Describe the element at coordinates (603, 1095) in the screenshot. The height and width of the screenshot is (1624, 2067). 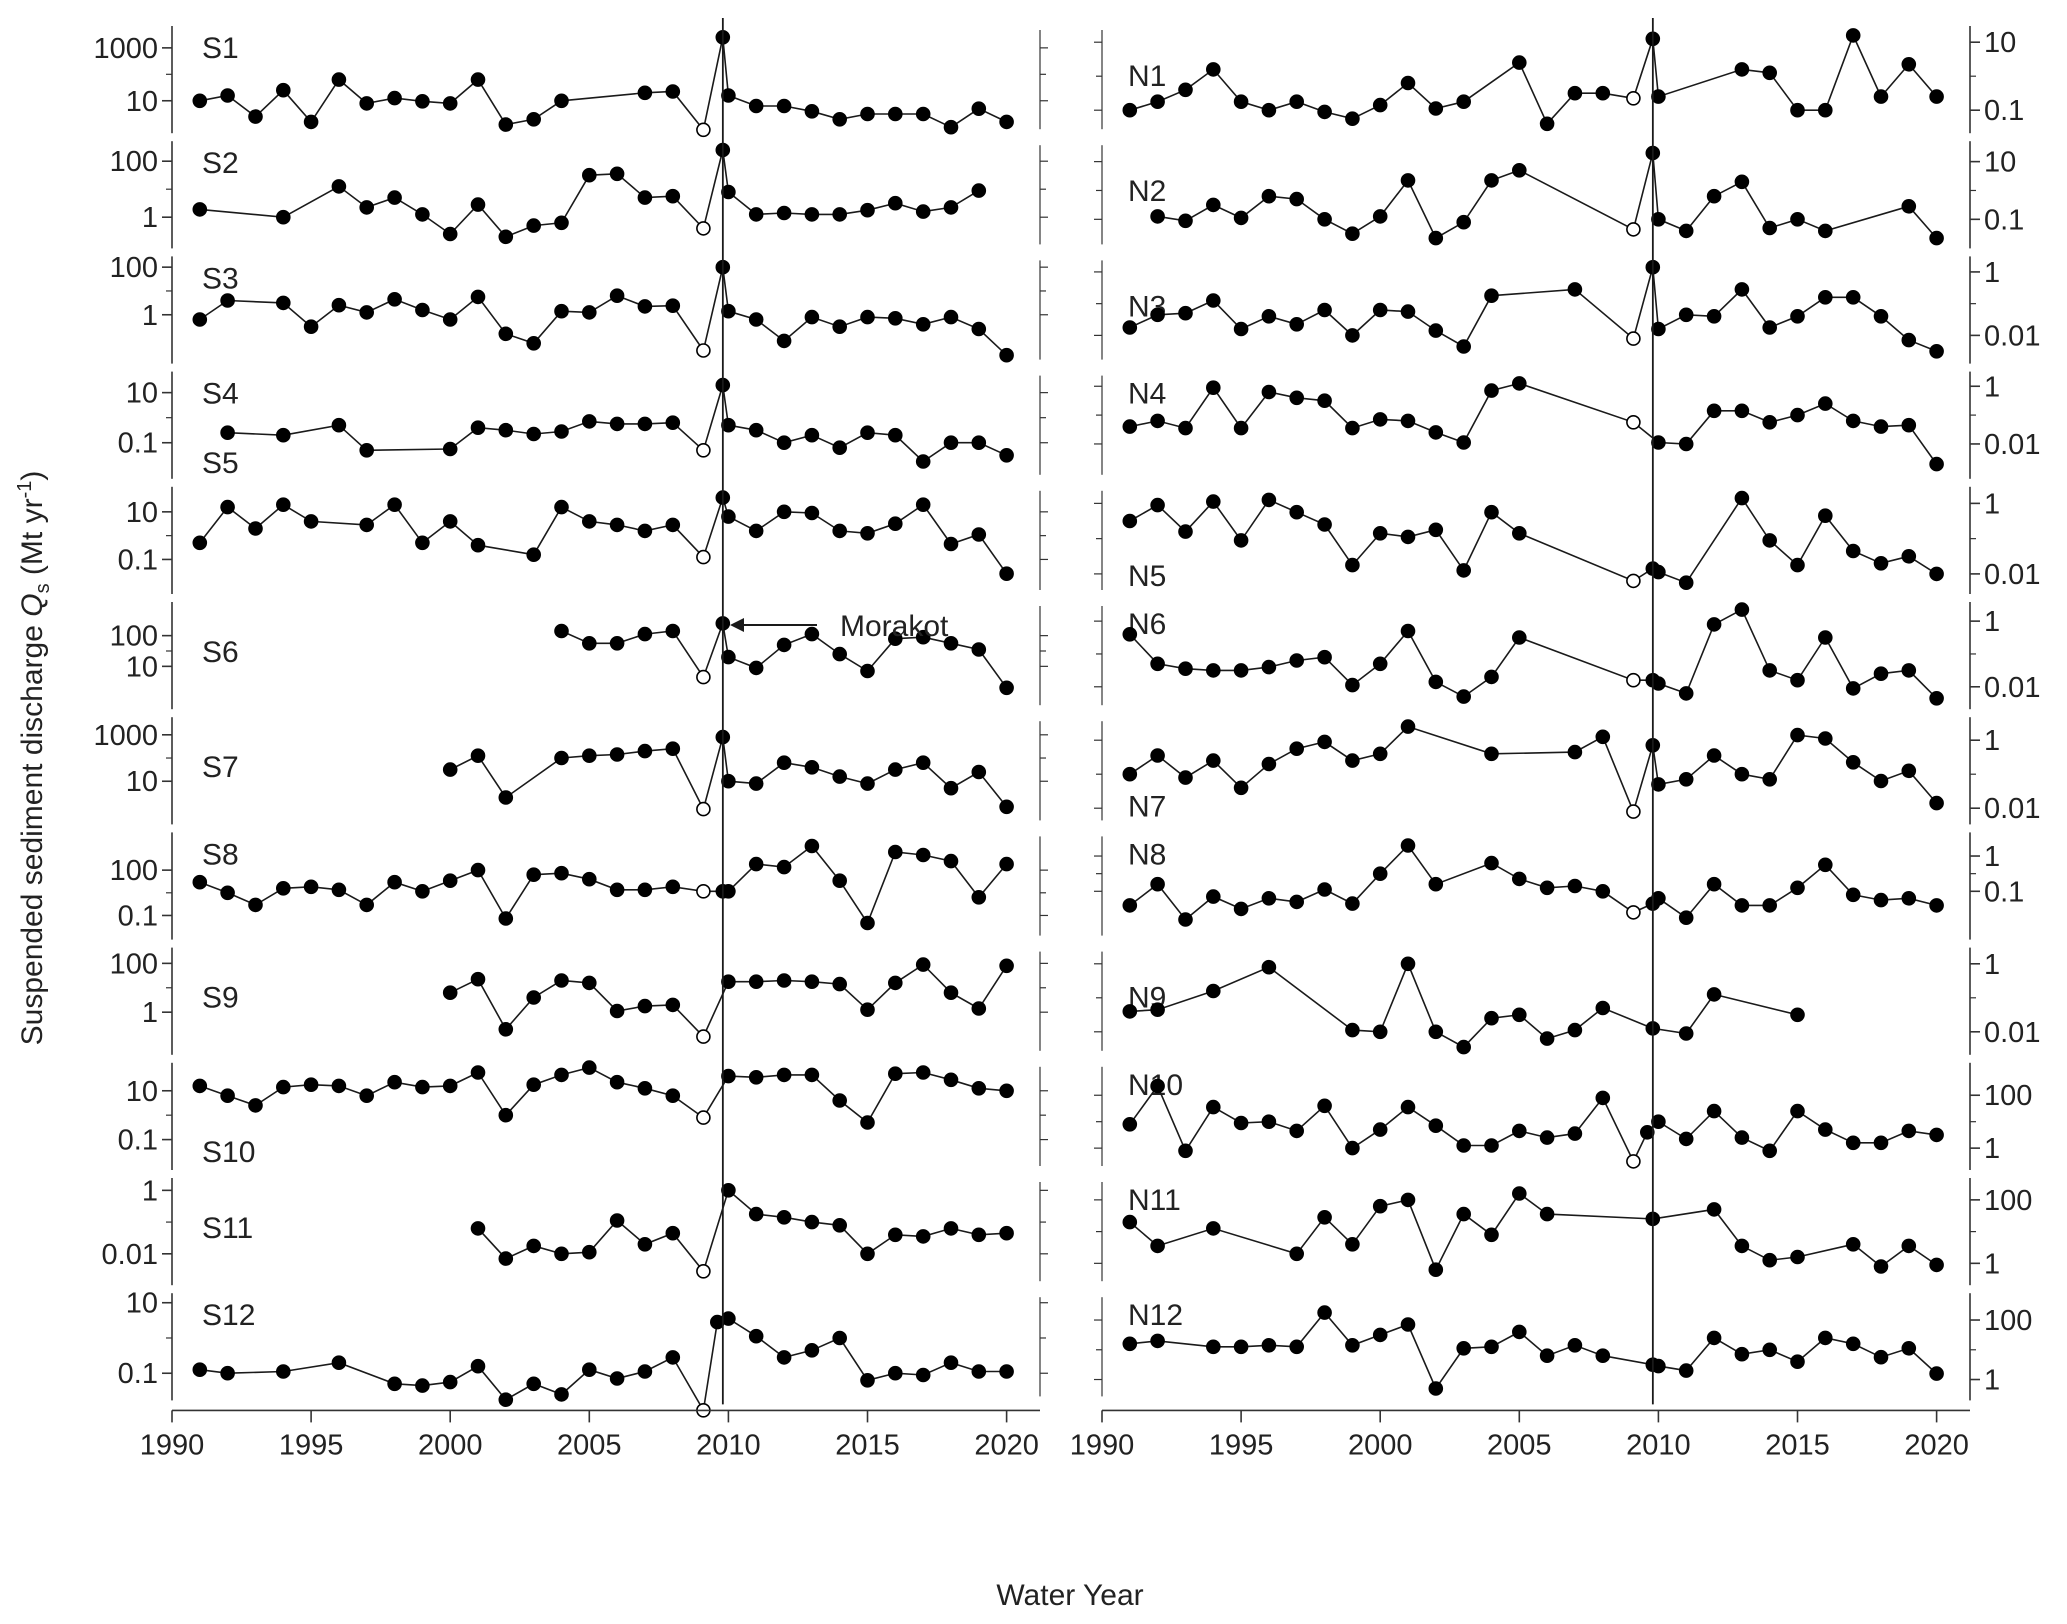
I see `series-line` at that location.